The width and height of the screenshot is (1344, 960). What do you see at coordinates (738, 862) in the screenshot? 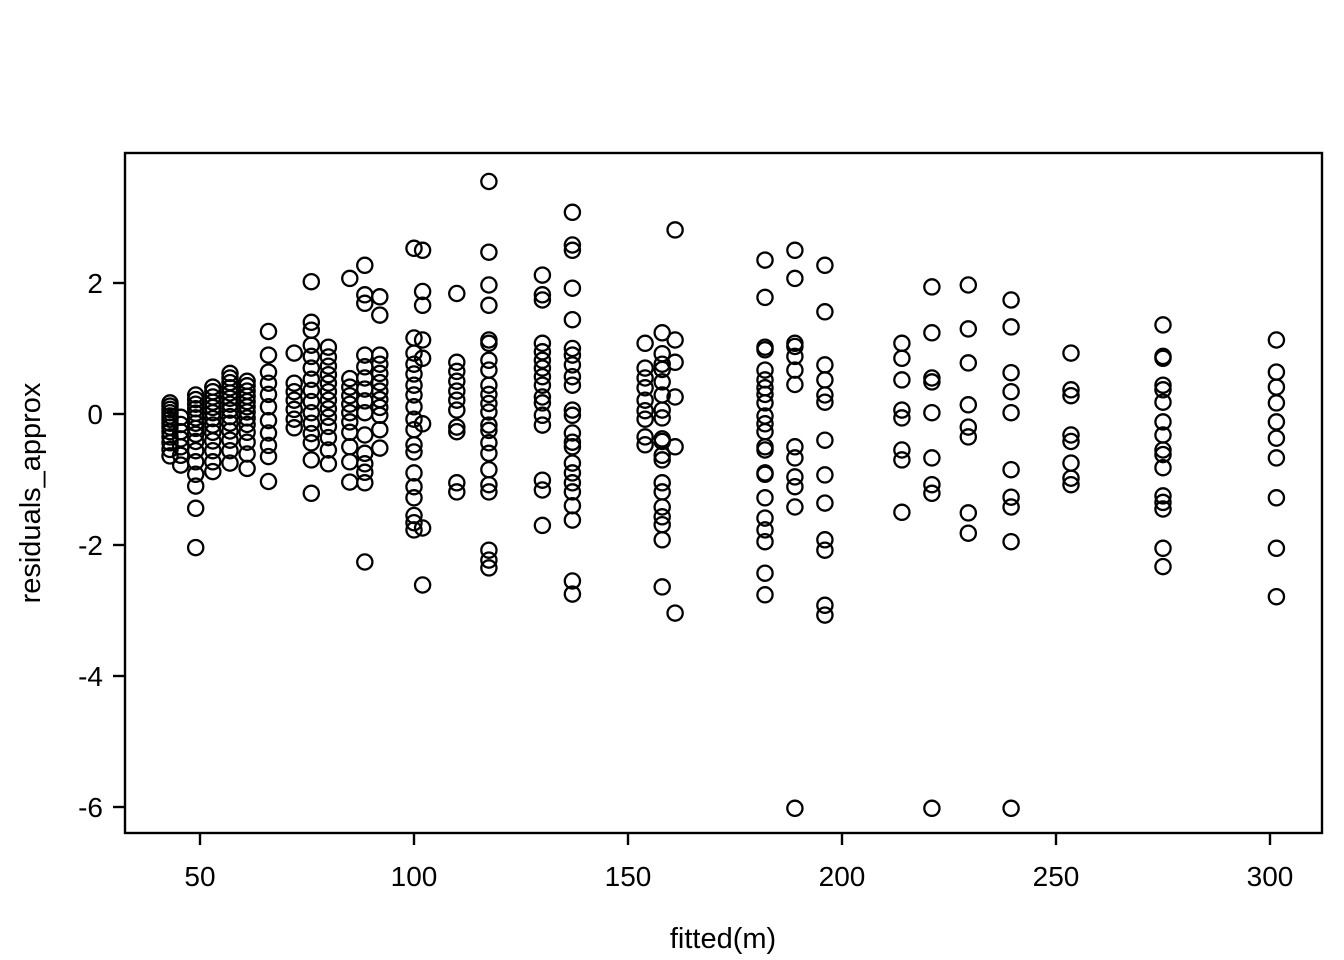
I see `x-axis-ticks: 50 100 150 200 250 300` at bounding box center [738, 862].